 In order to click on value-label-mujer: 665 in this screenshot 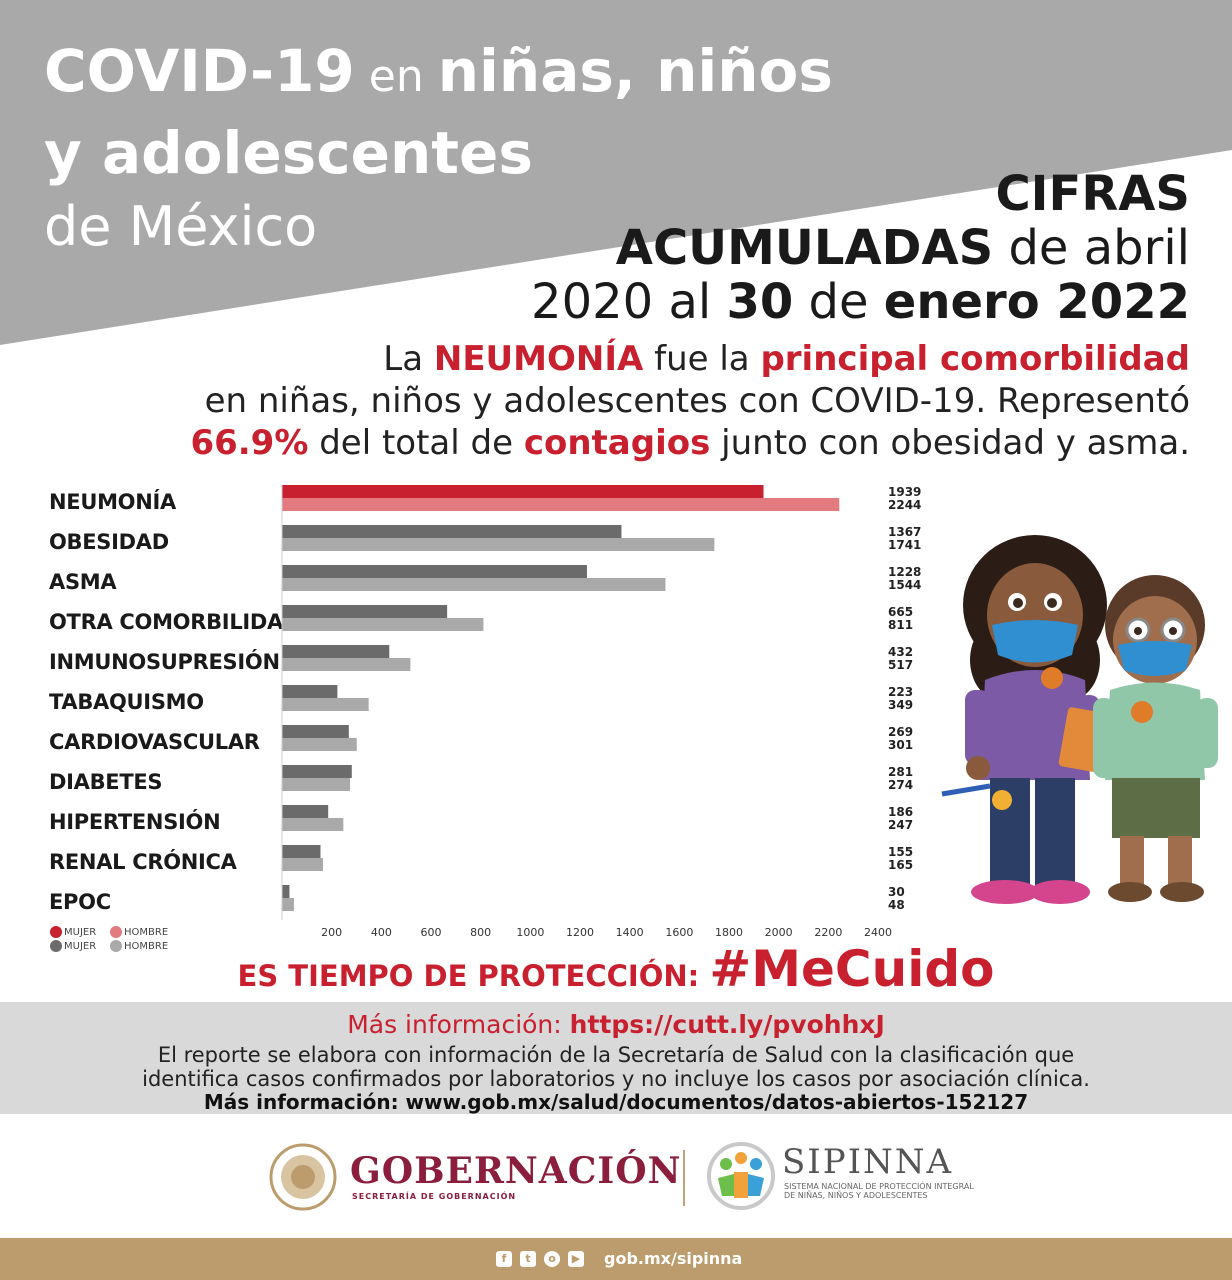, I will do `click(901, 612)`.